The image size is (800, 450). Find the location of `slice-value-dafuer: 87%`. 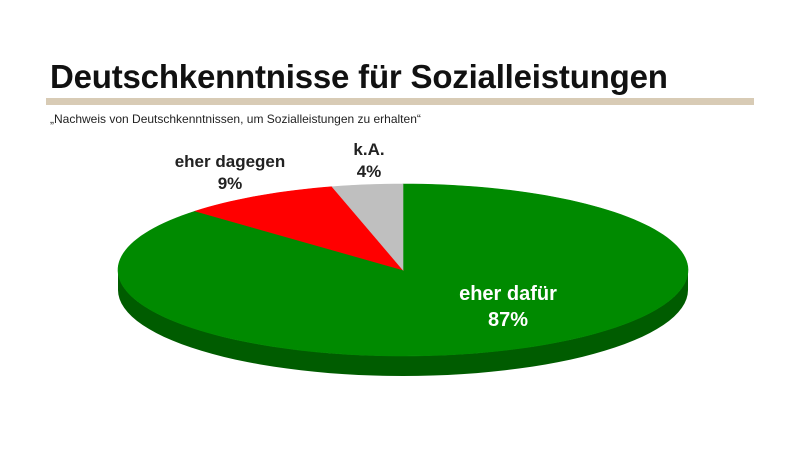

slice-value-dafuer: 87% is located at coordinates (508, 320).